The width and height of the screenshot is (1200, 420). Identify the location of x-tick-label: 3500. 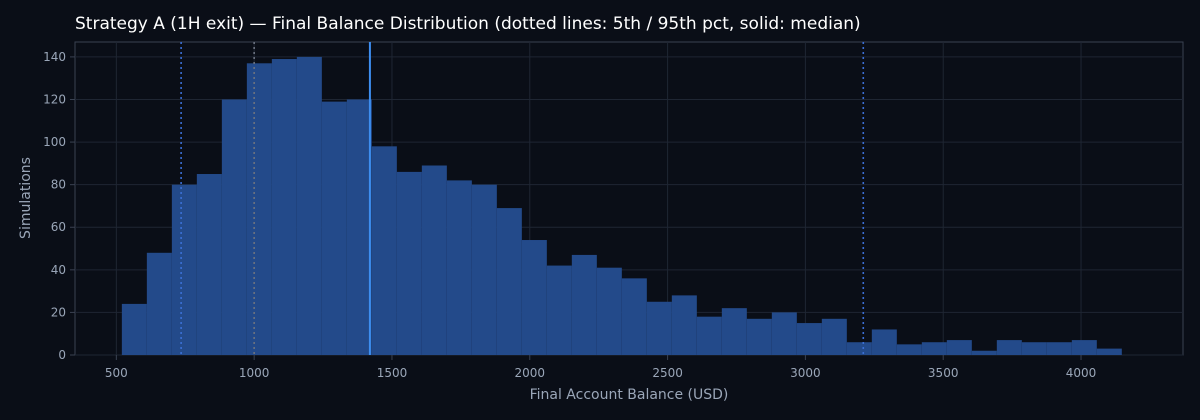
(943, 373).